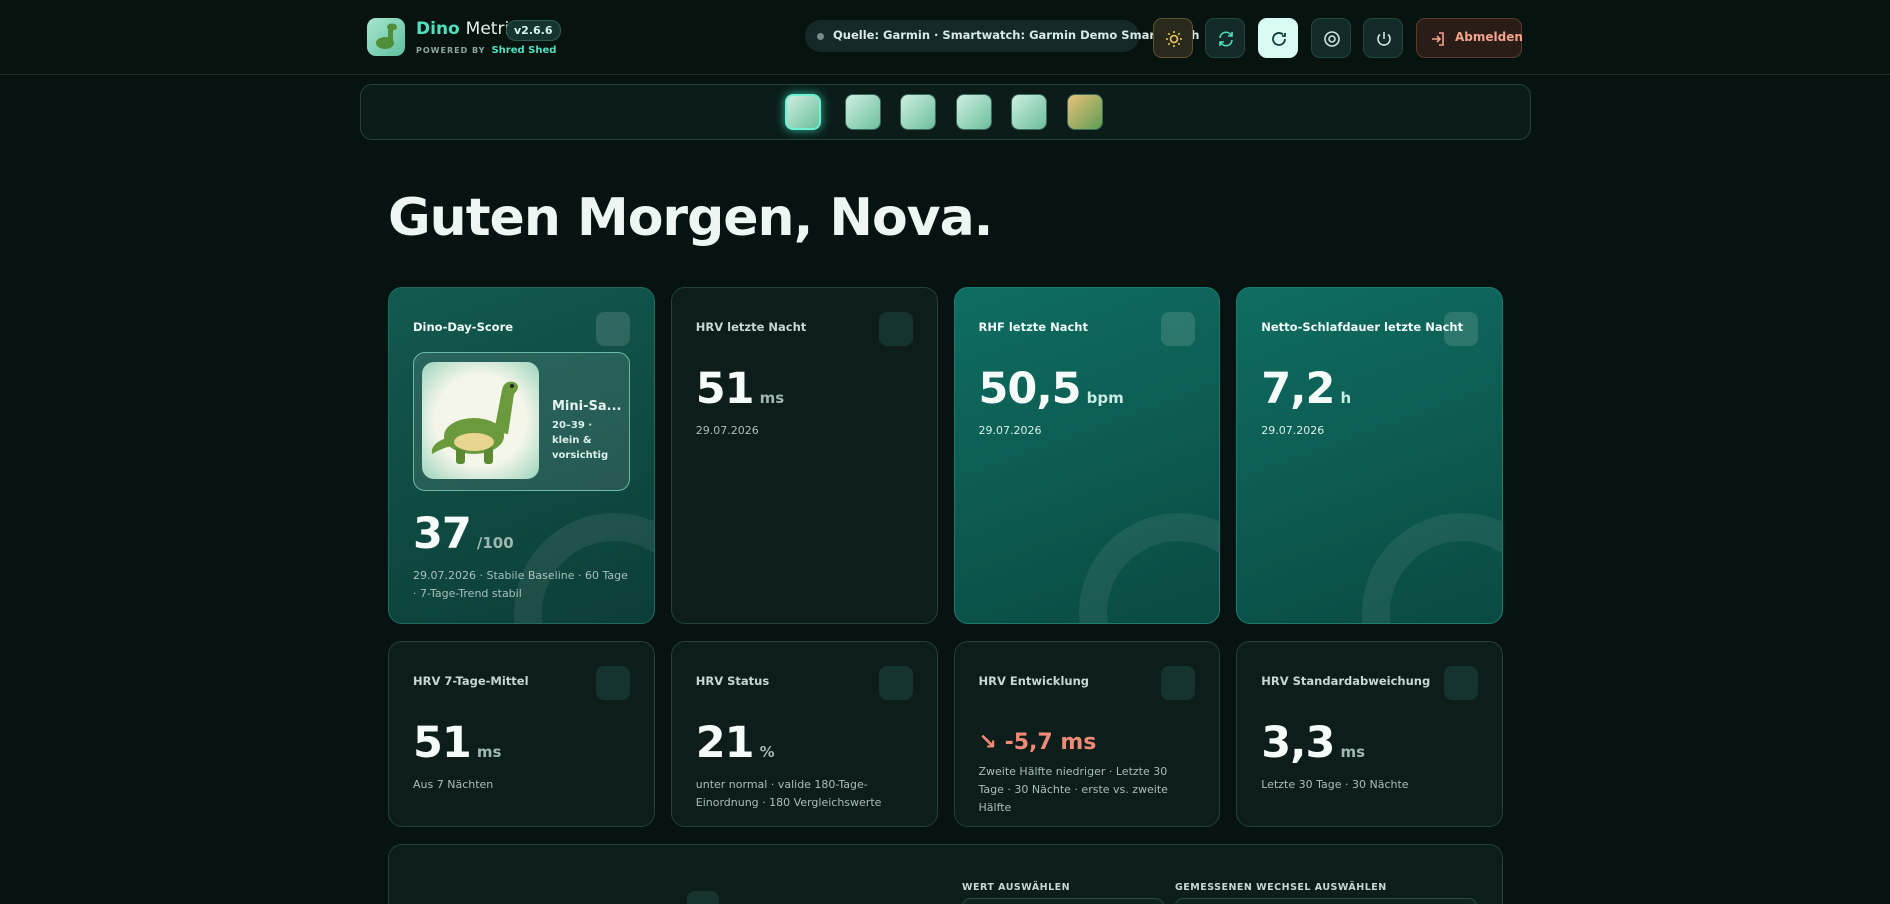 The height and width of the screenshot is (904, 1890). I want to click on card-note: Letzte 30 Tage · 30 Nächte, so click(1335, 784).